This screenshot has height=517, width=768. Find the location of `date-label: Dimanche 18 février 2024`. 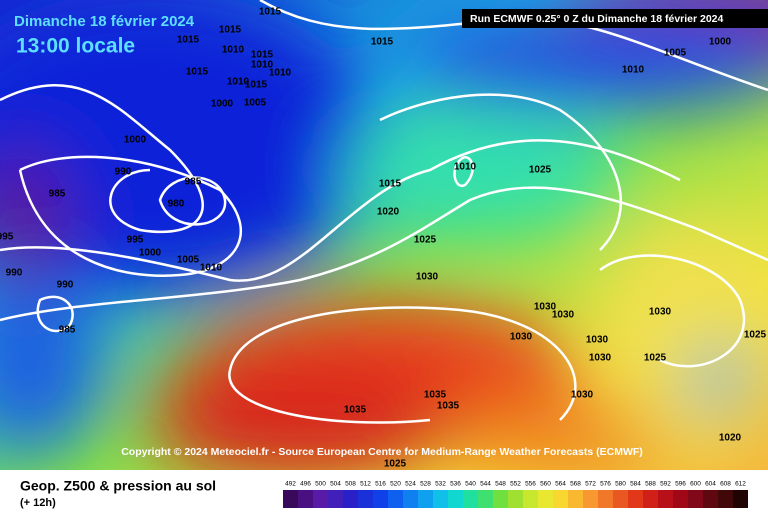

date-label: Dimanche 18 février 2024 is located at coordinates (104, 21).